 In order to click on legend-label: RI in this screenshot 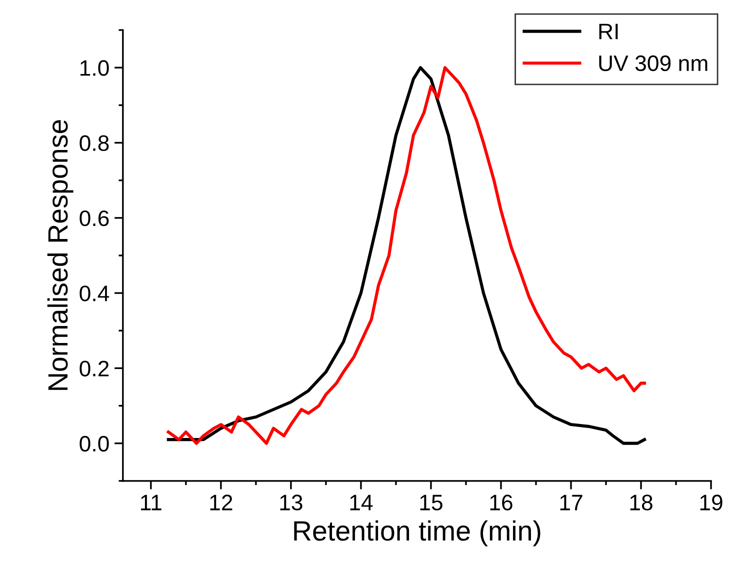, I will do `click(608, 32)`.